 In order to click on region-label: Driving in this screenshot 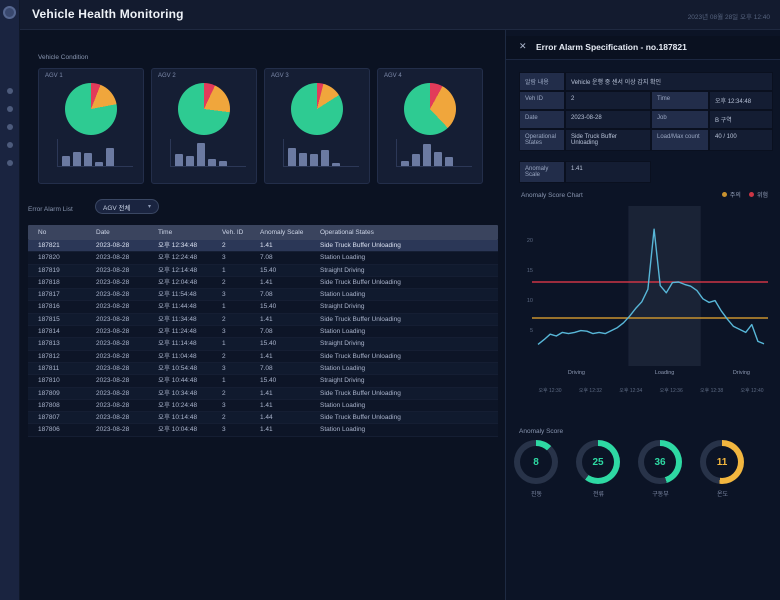, I will do `click(741, 373)`.